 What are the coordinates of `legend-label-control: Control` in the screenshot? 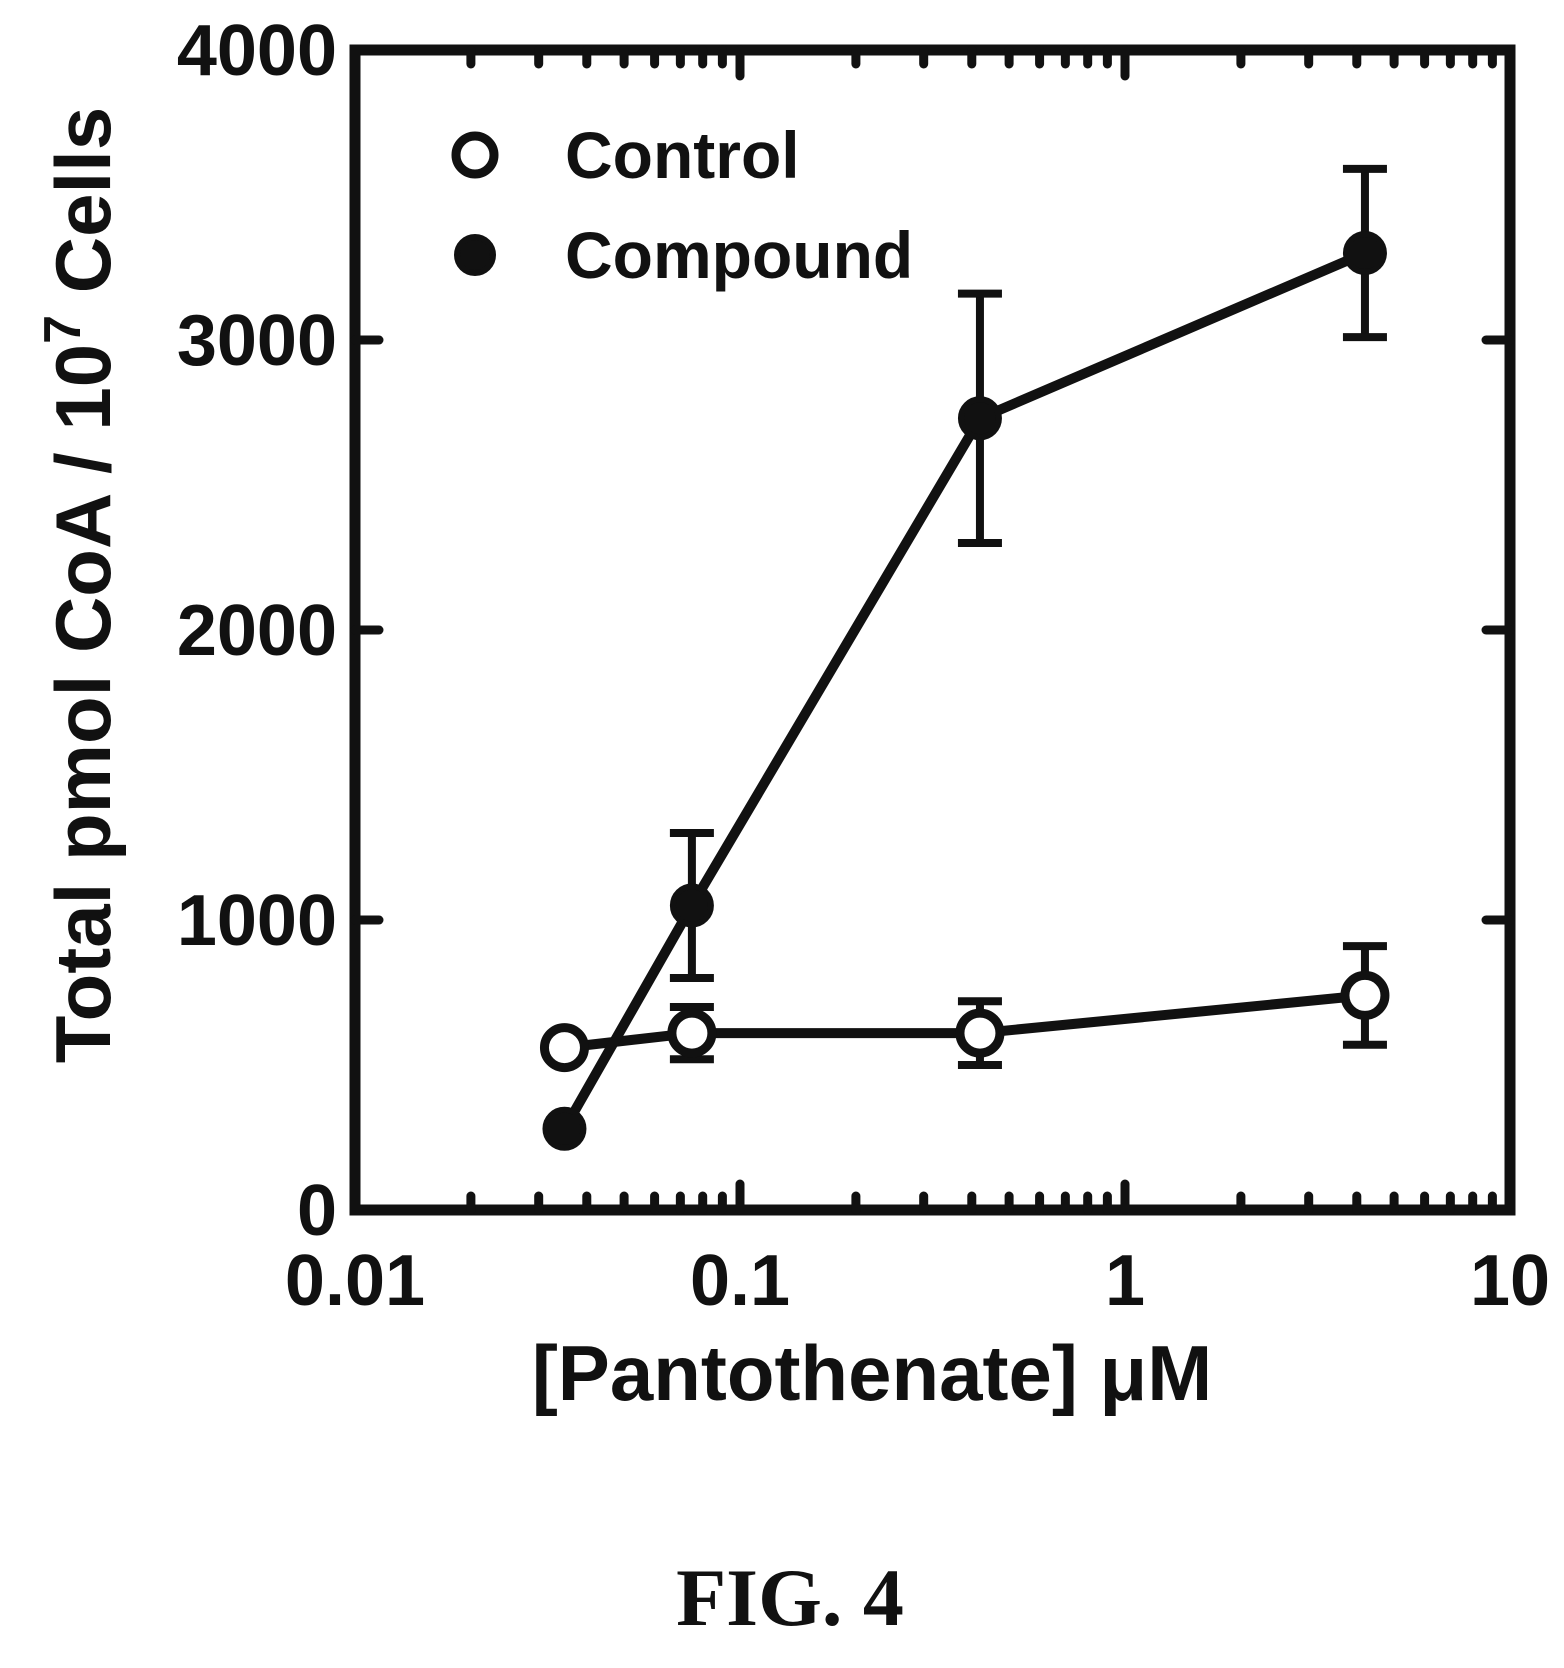 It's located at (682, 155).